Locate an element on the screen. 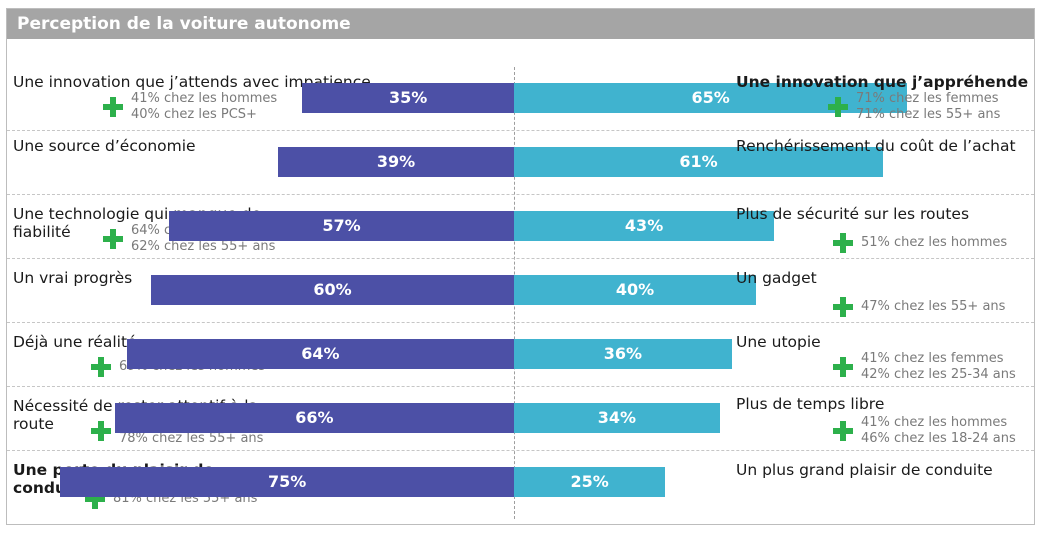  right-notes: 71% chez les femmes 71% chez les 55+ ans is located at coordinates (914, 107).